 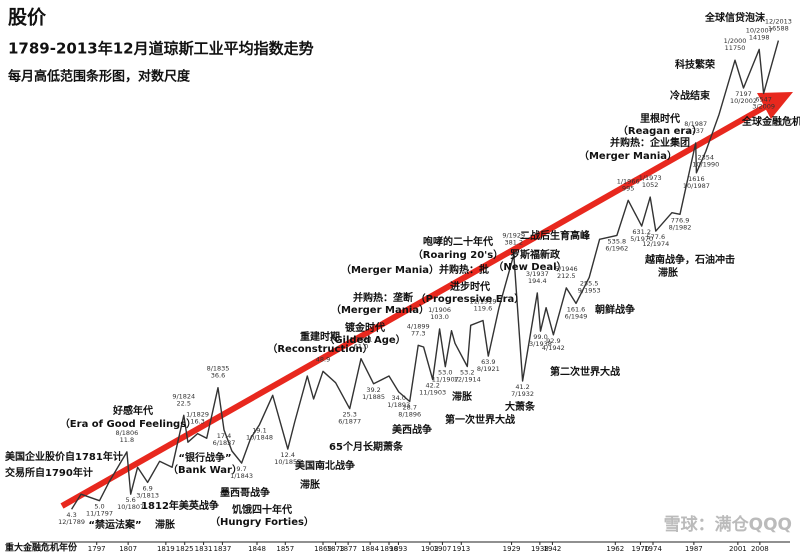 What do you see at coordinates (512, 549) in the screenshot?
I see `x-tick-label: 1929` at bounding box center [512, 549].